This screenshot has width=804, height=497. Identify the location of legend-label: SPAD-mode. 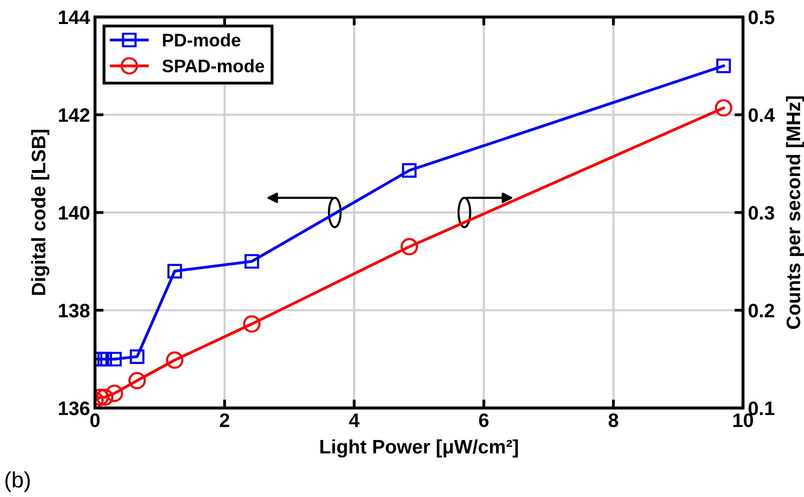
(213, 65).